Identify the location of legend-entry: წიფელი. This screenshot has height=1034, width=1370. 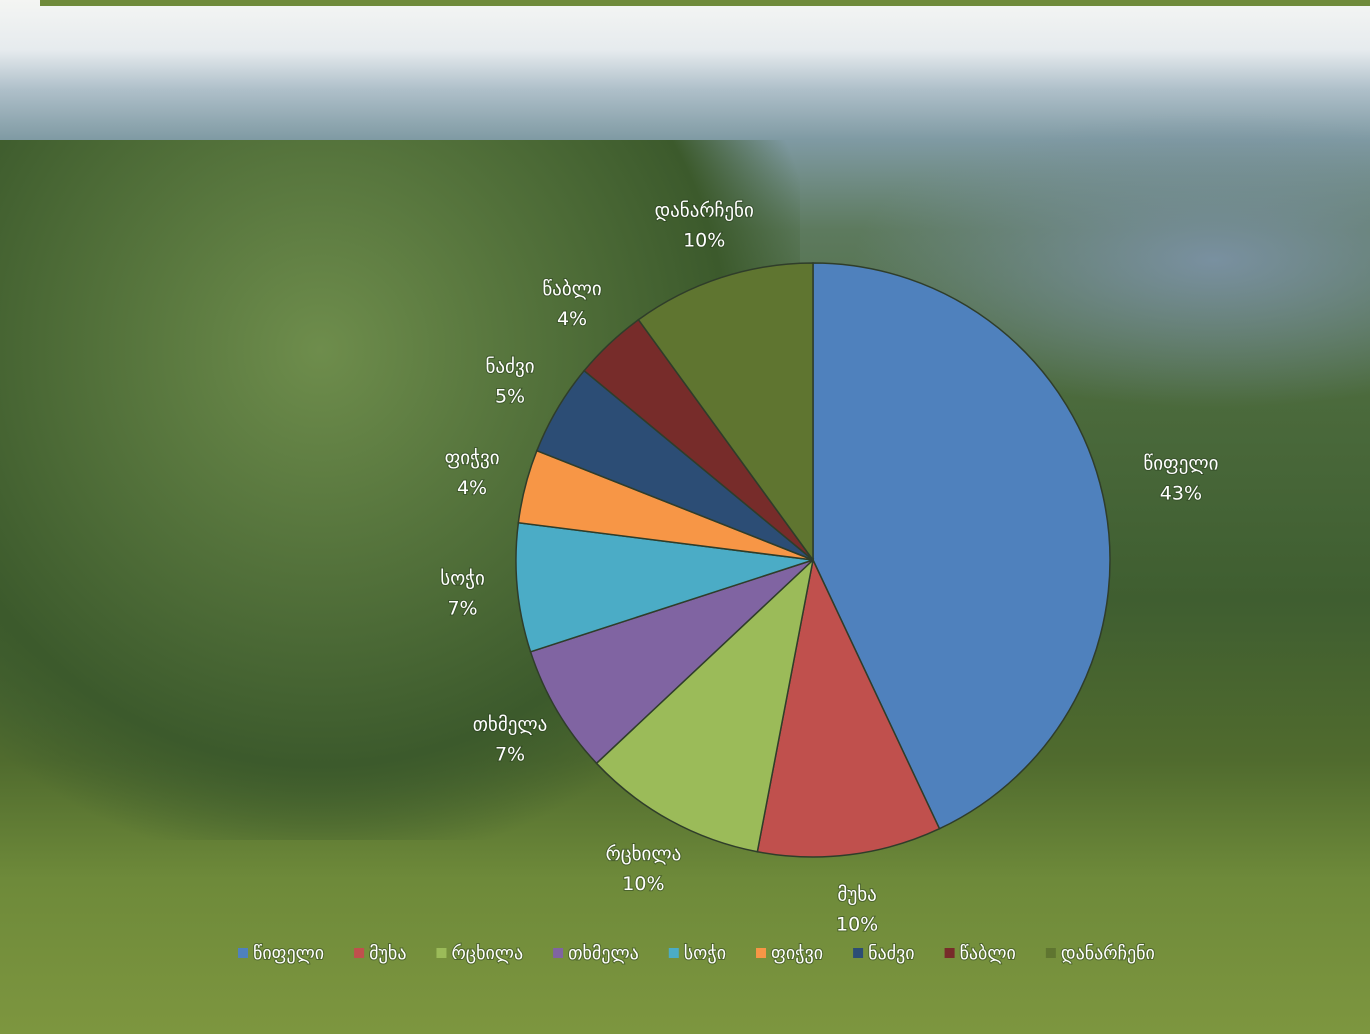
(288, 953).